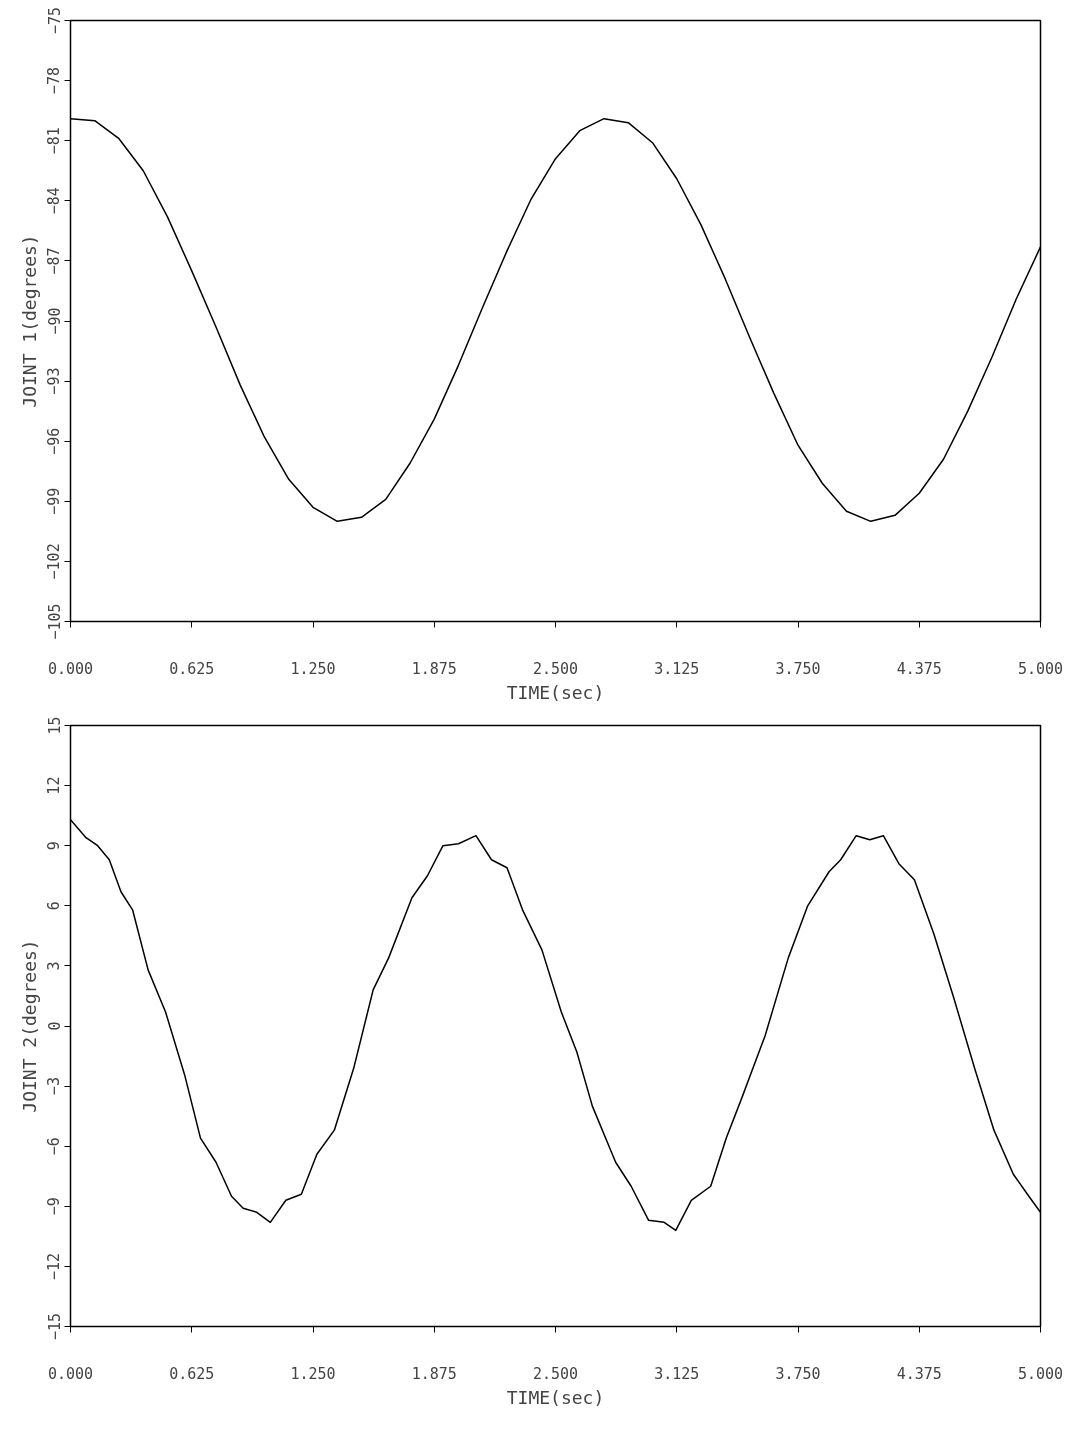 This screenshot has width=1090, height=1441. What do you see at coordinates (54, 561) in the screenshot?
I see `y-tick-label: −102` at bounding box center [54, 561].